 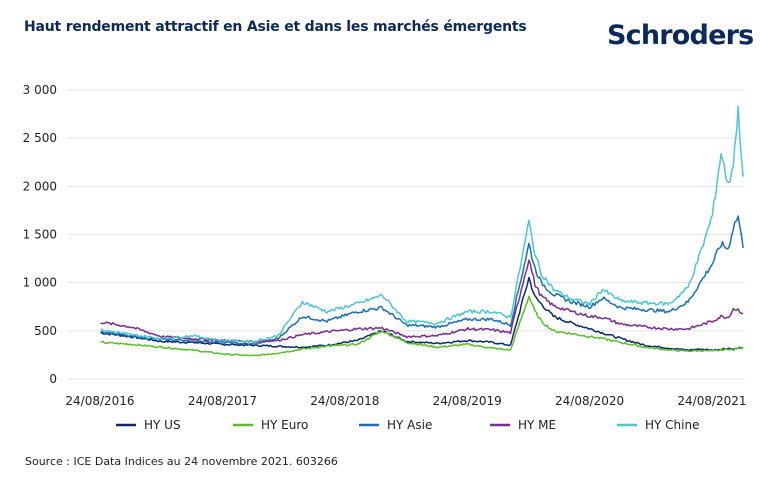 What do you see at coordinates (99, 401) in the screenshot?
I see `x-tick-label: 24/08/2016` at bounding box center [99, 401].